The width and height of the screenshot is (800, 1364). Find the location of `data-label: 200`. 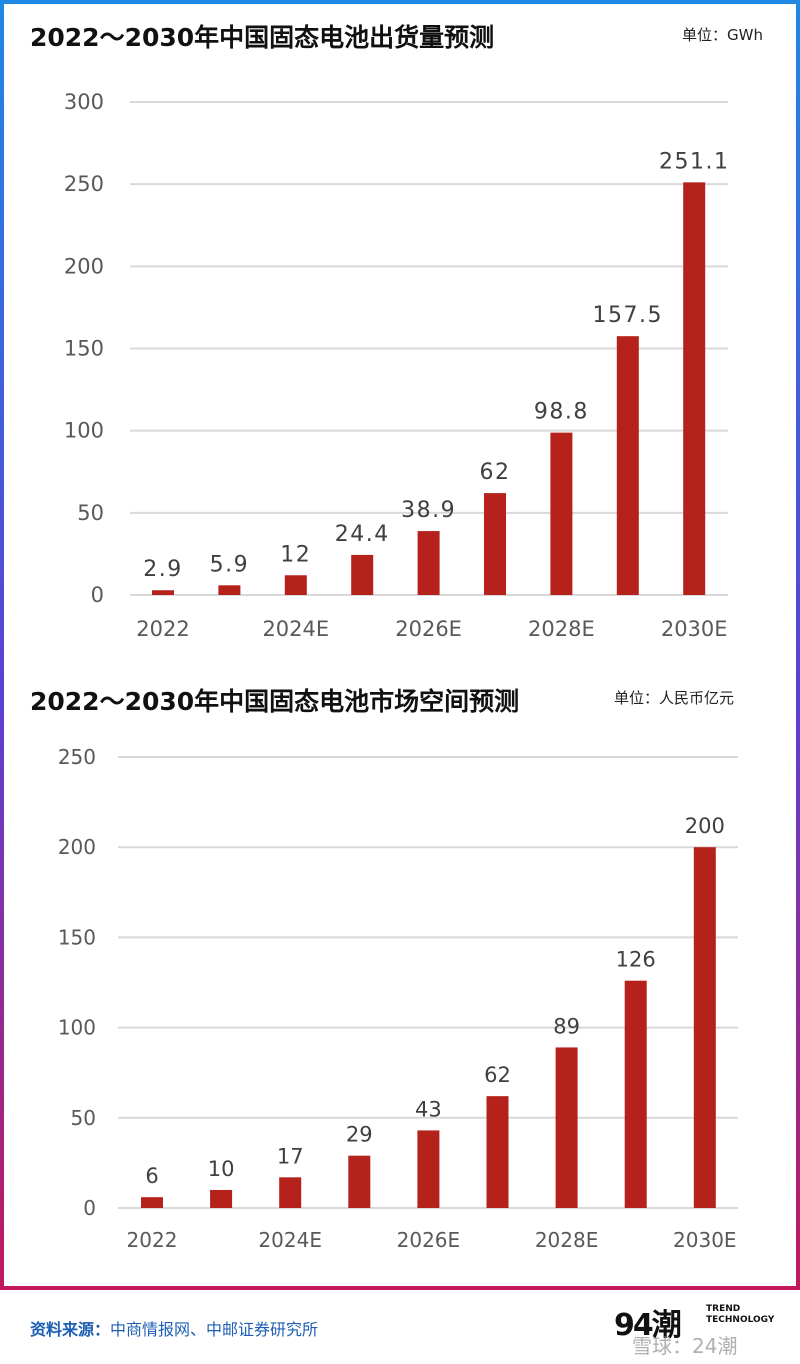

data-label: 200 is located at coordinates (705, 826).